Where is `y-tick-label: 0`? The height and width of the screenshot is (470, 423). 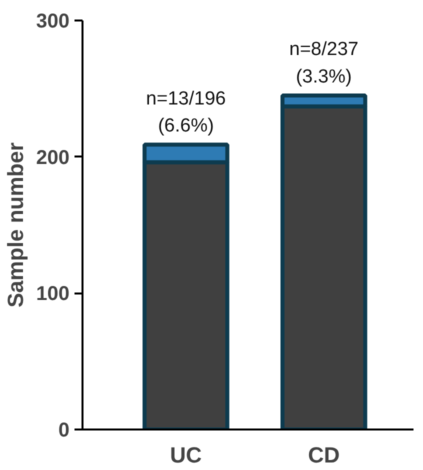 y-tick-label: 0 is located at coordinates (64, 431).